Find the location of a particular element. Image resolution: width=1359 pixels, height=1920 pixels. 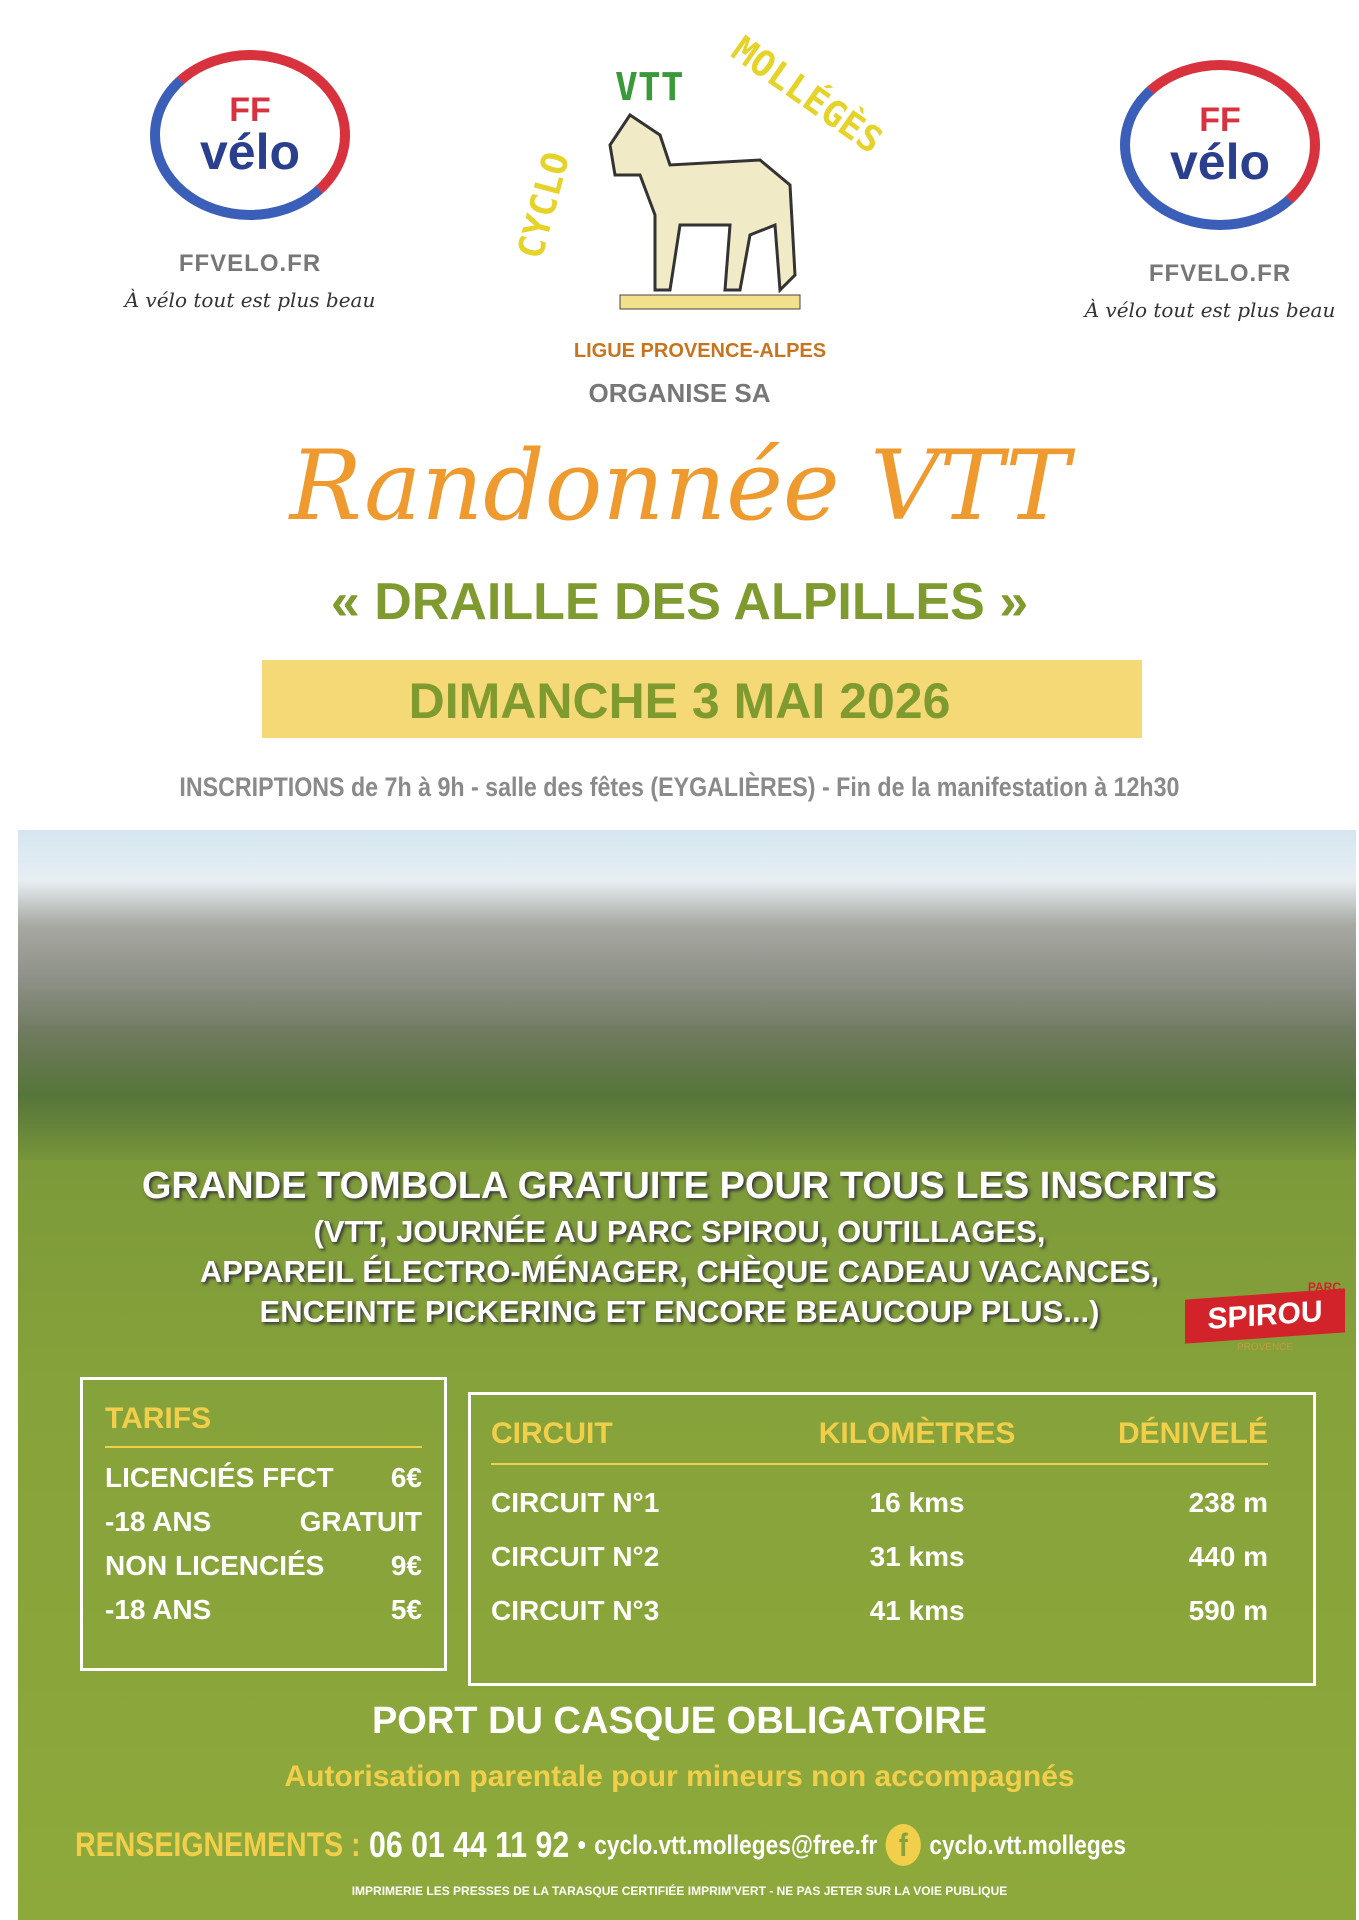

facebook-icon: f is located at coordinates (903, 1845).